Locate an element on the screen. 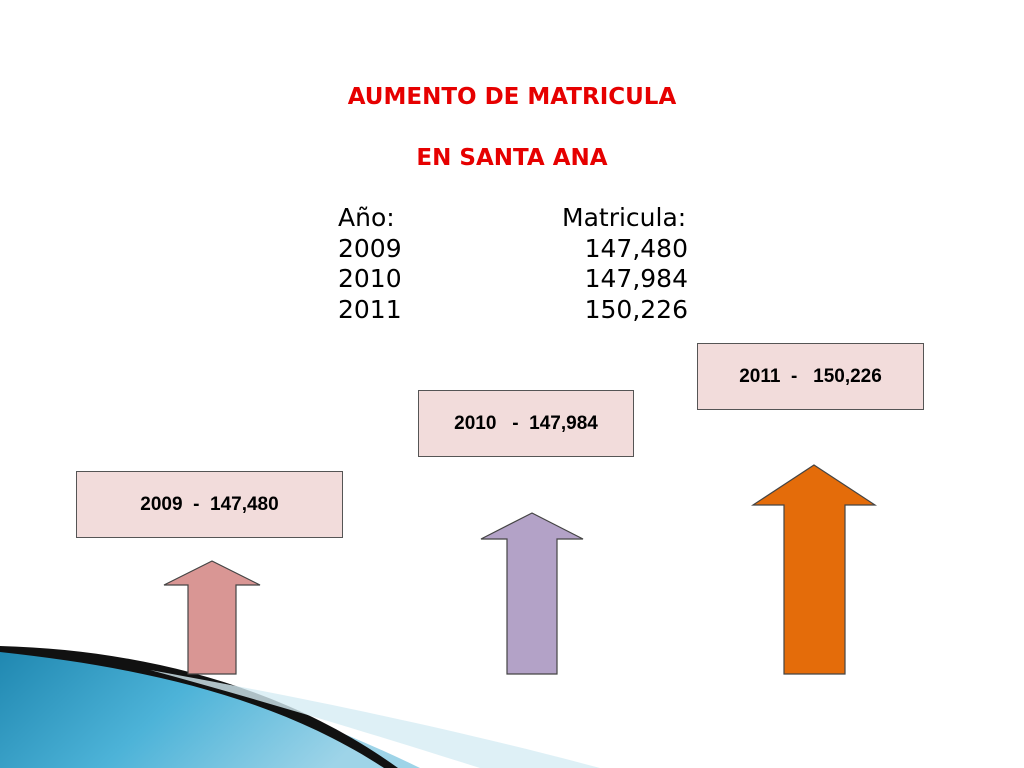 The image size is (1024, 768). swoosh-light is located at coordinates (375, 719).